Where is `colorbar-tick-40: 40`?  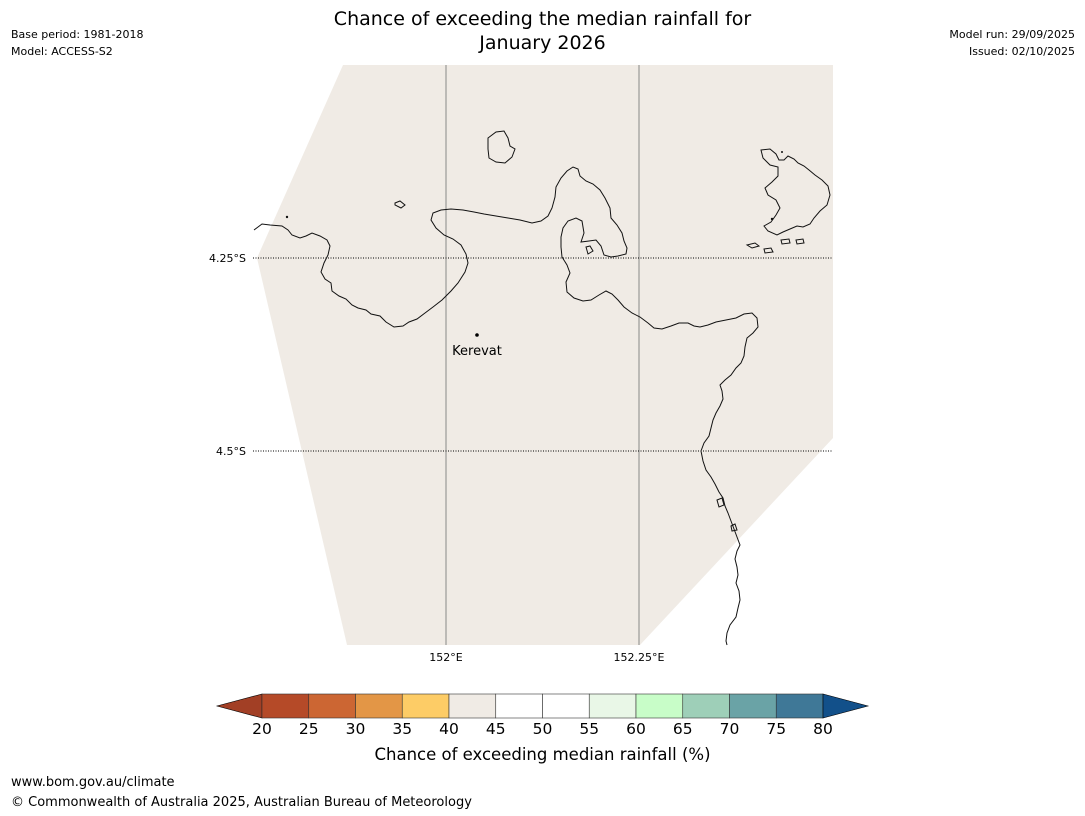 colorbar-tick-40: 40 is located at coordinates (449, 729).